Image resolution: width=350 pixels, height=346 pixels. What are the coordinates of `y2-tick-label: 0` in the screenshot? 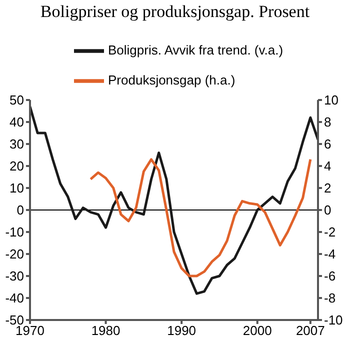 It's located at (328, 210).